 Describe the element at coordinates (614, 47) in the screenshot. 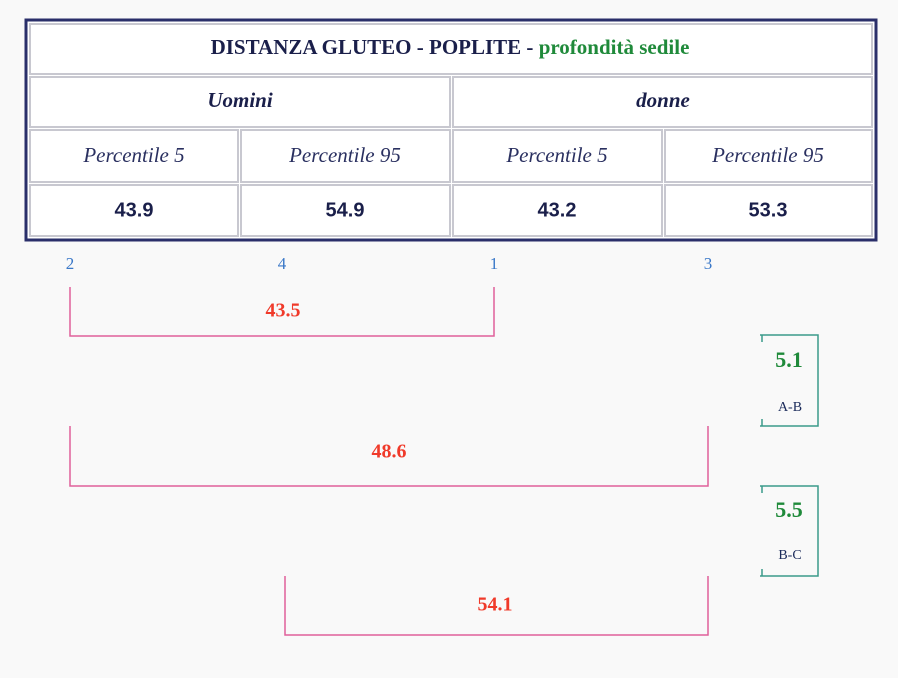

I see `title-sub: profondità sedile` at that location.